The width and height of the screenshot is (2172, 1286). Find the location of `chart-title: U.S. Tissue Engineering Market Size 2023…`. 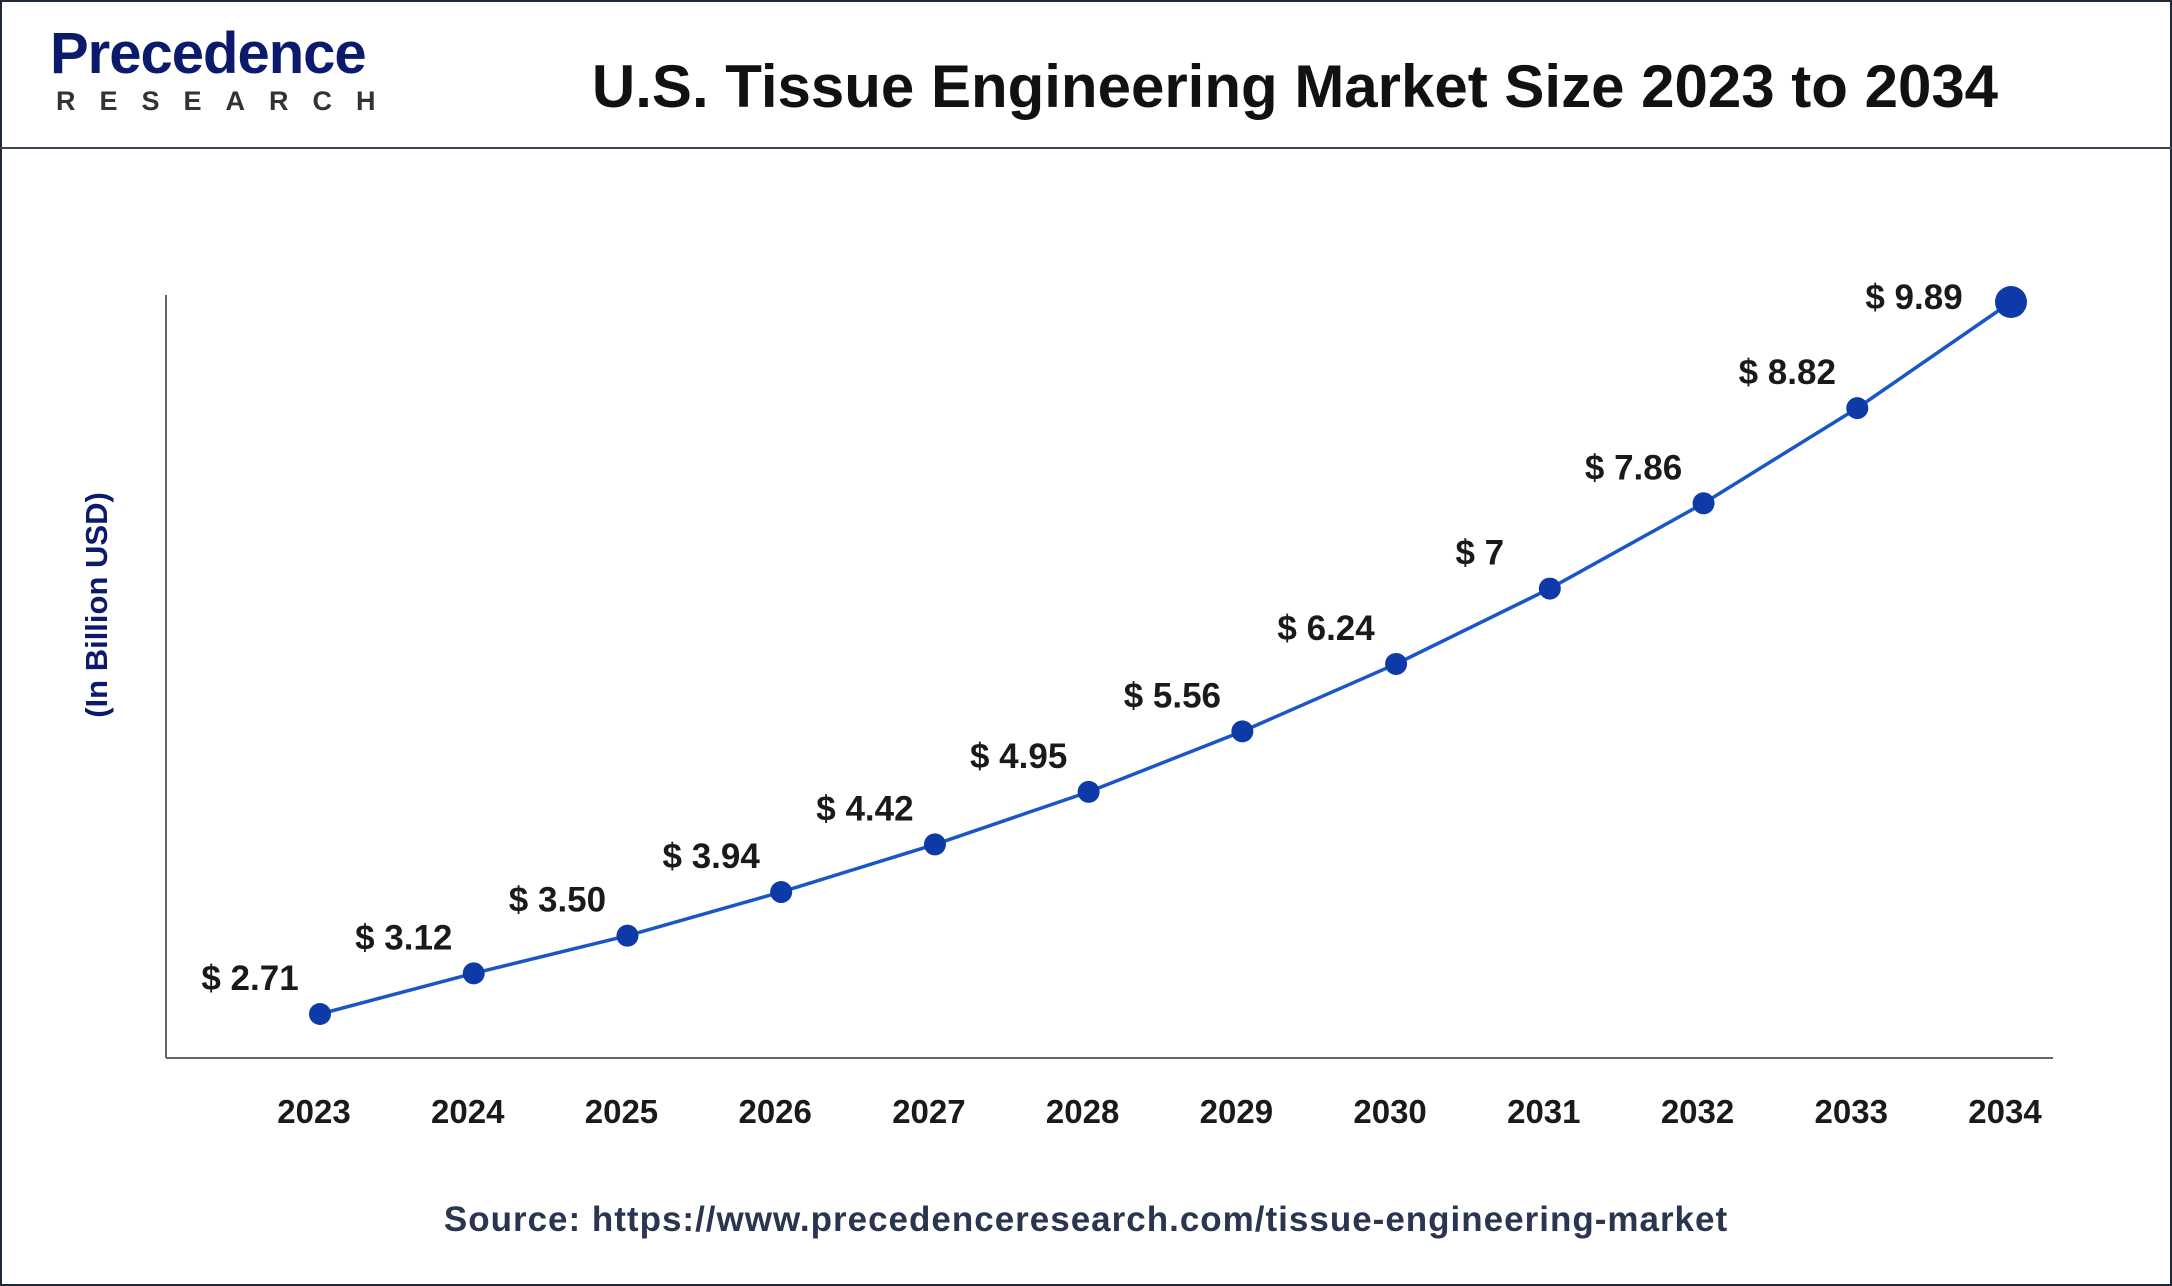

chart-title: U.S. Tissue Engineering Market Size 2023… is located at coordinates (1295, 86).